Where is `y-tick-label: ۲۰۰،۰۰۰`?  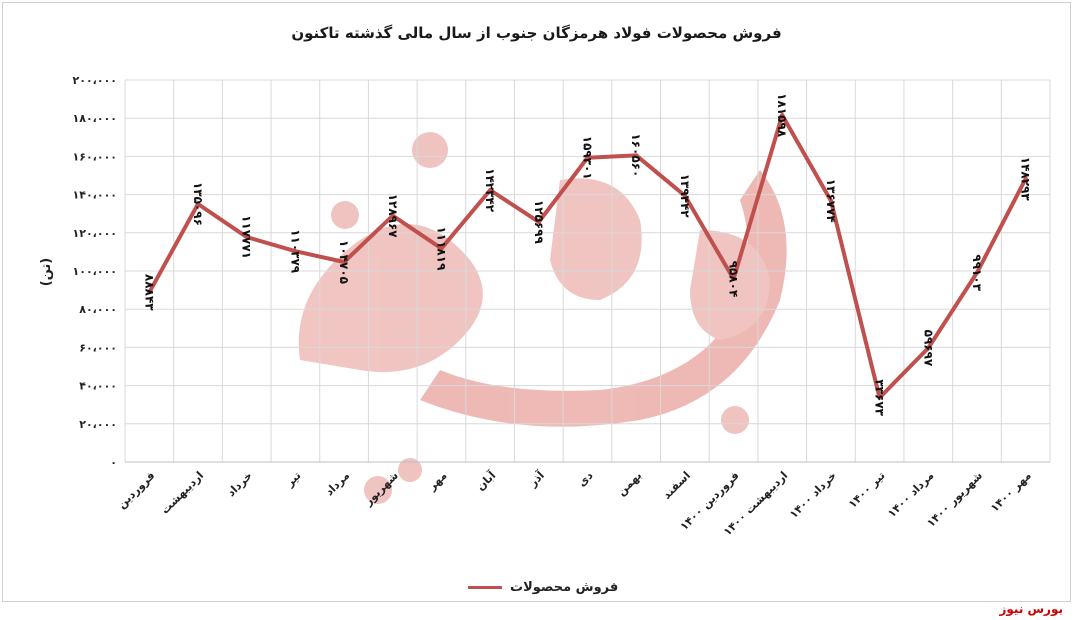 y-tick-label: ۲۰۰،۰۰۰ is located at coordinates (95, 80).